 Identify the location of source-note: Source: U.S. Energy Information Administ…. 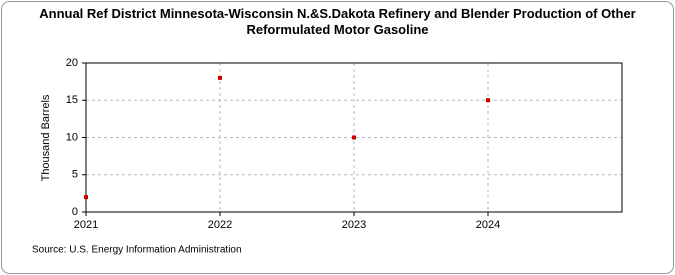
(137, 250).